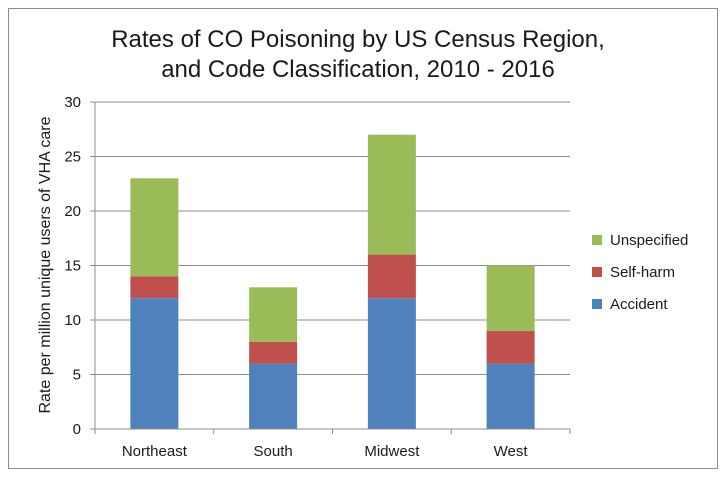  I want to click on x-category-label: Northeast, so click(155, 451).